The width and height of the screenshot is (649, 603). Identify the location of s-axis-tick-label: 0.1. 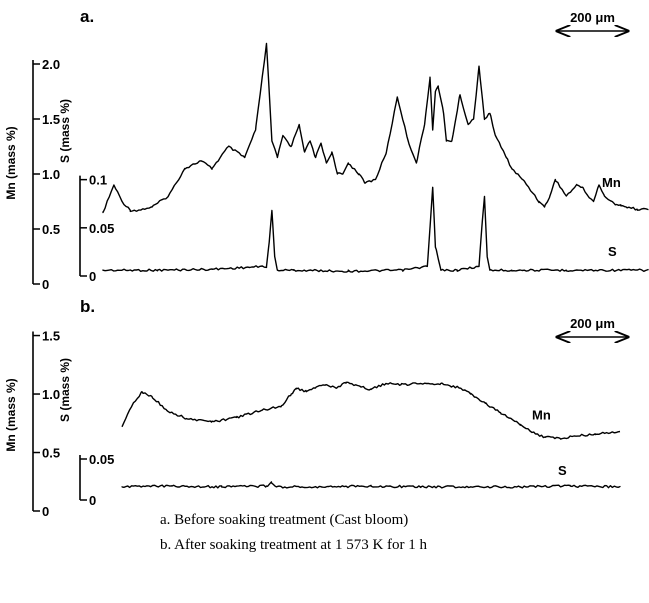
(98, 180).